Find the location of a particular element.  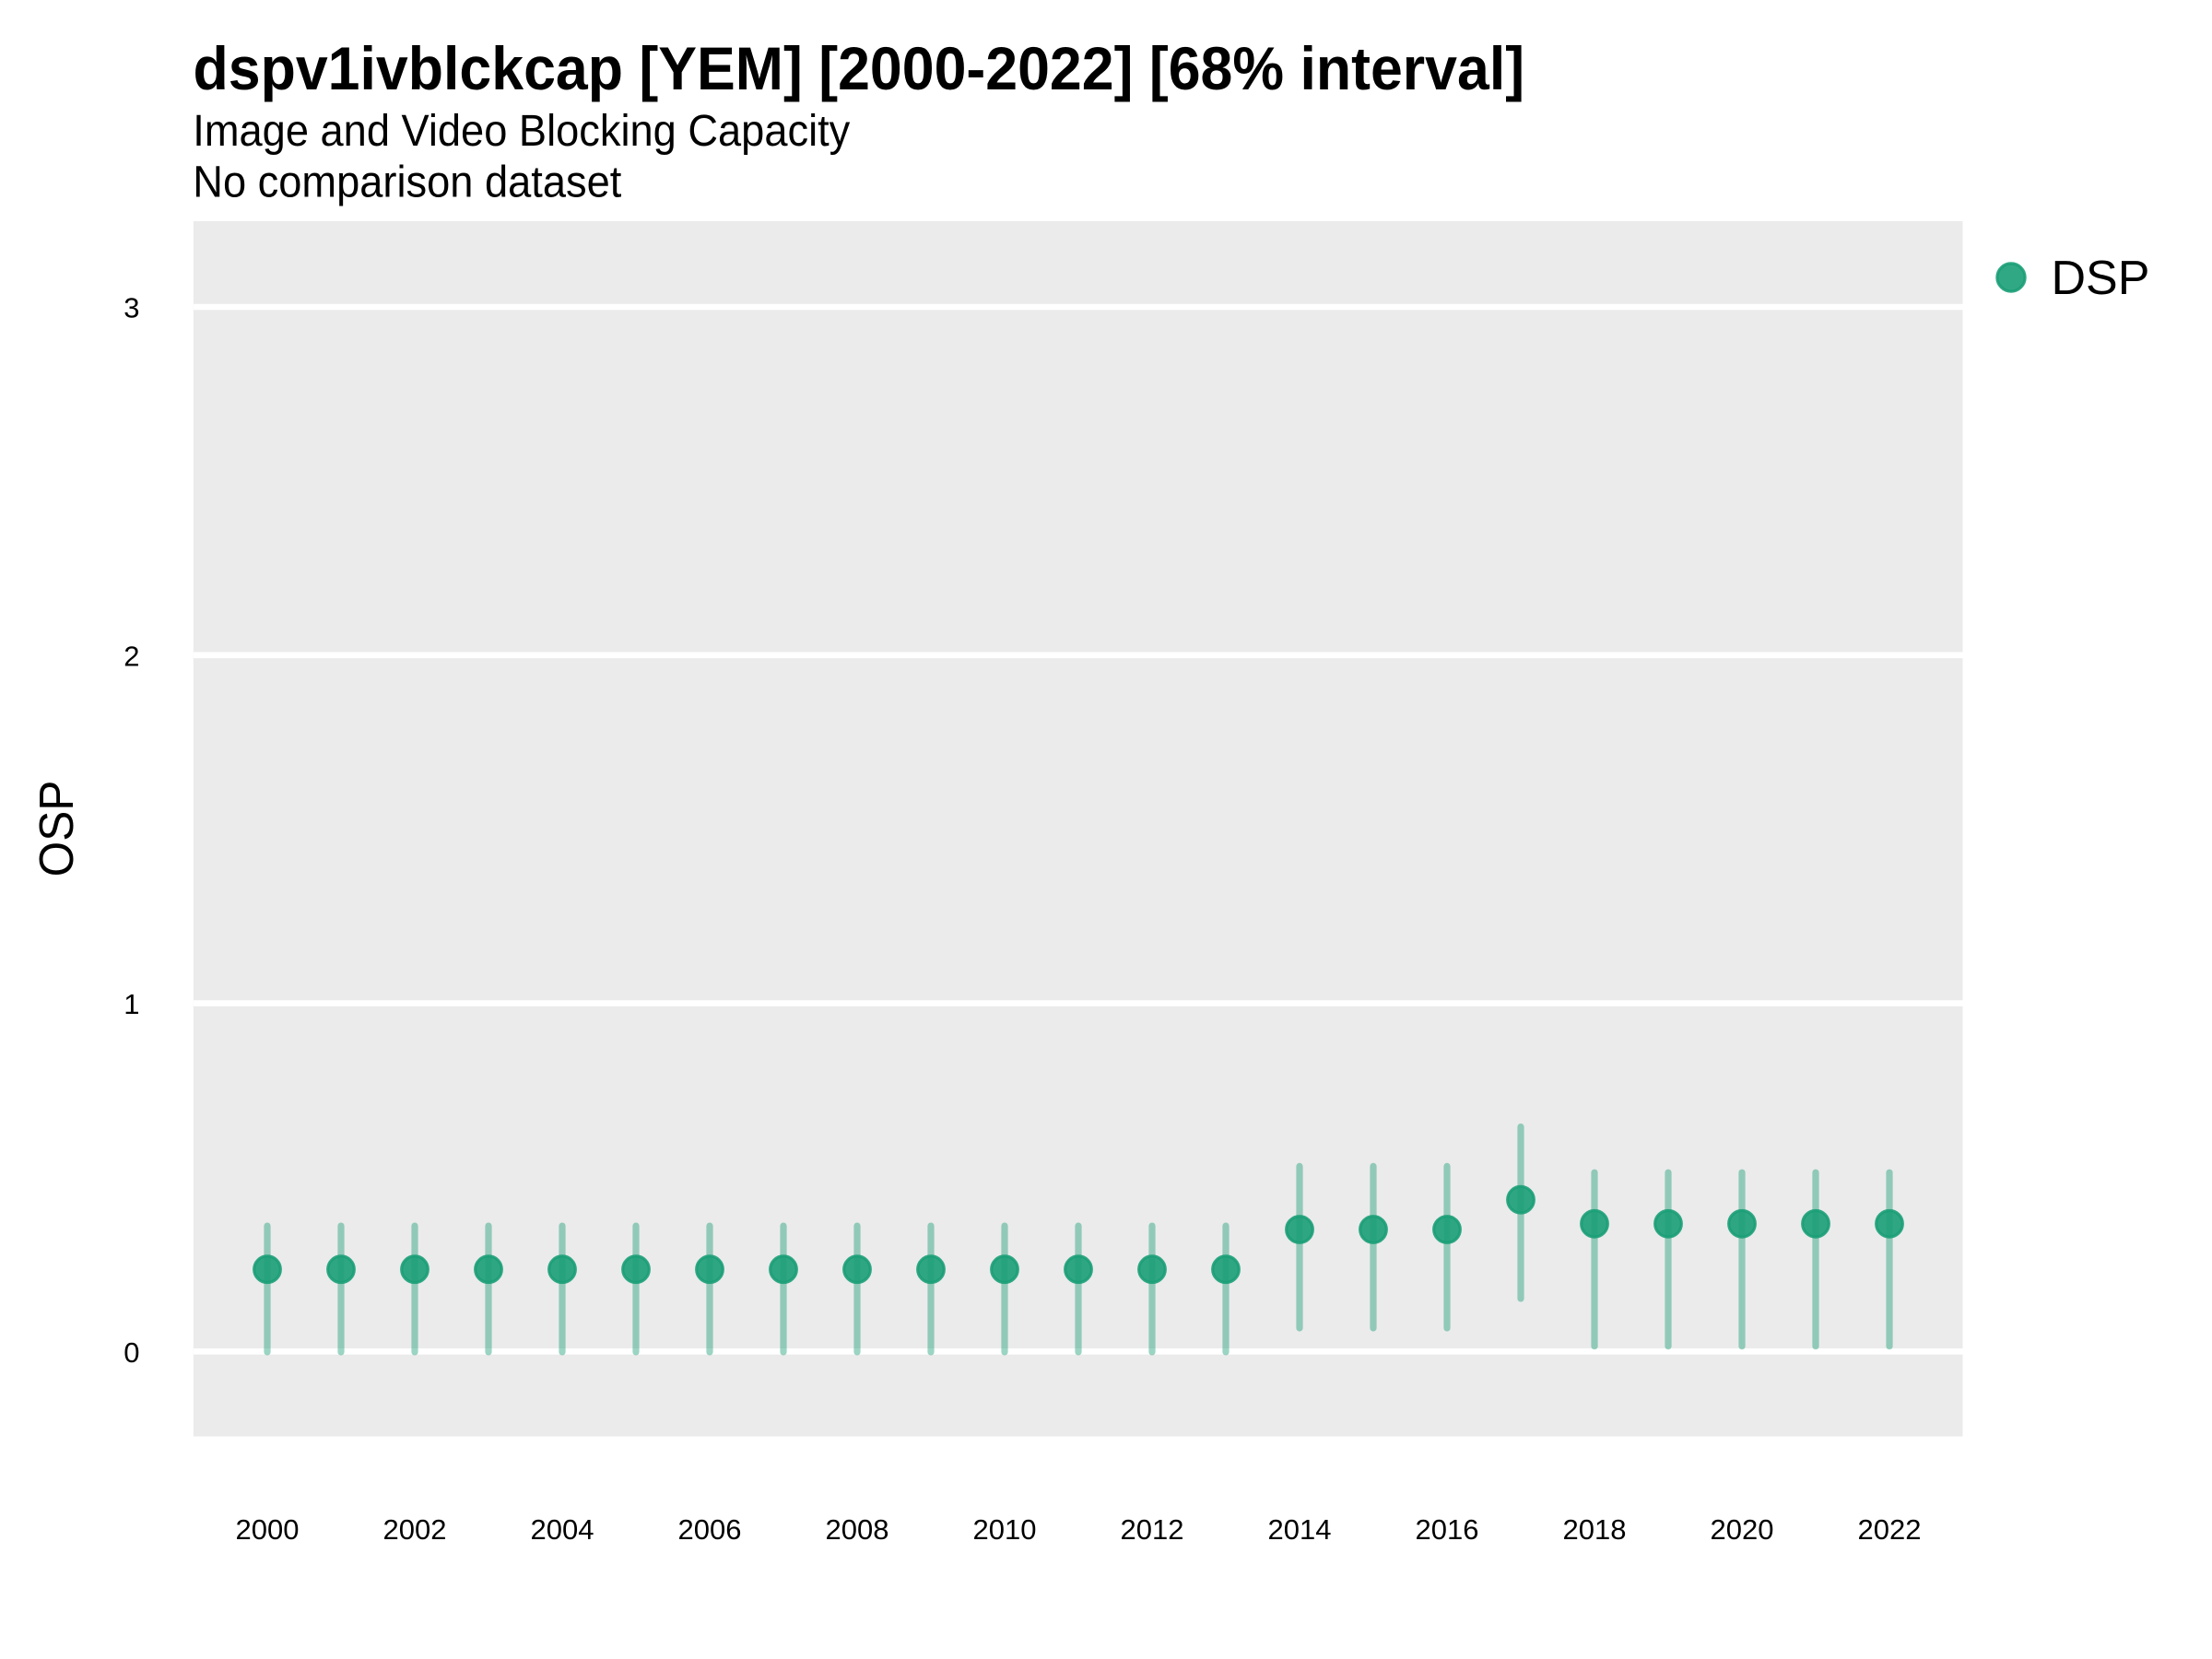

svg-text:Image and Video Blocking Capac: Image and Video Blocking Capacity is located at coordinates (522, 131).